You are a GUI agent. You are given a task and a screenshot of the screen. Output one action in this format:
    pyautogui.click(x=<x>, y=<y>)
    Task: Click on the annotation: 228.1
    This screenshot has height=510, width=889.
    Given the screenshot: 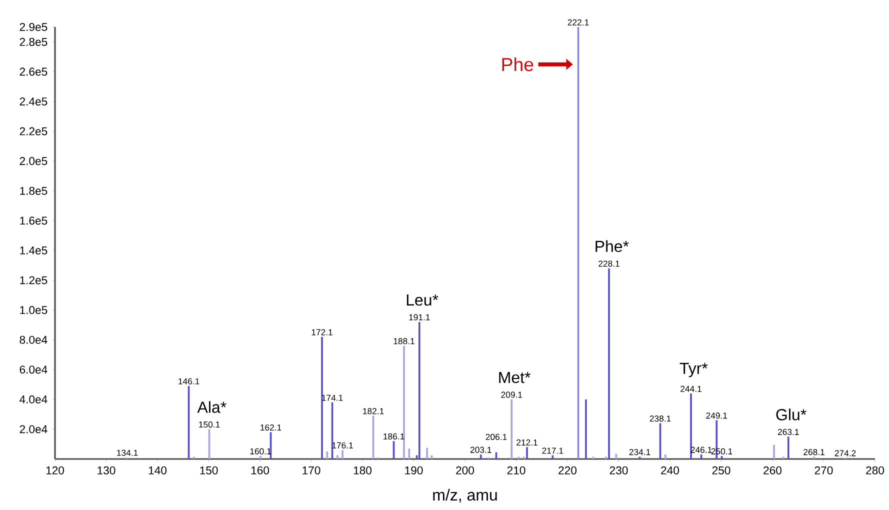 What is the action you would take?
    pyautogui.click(x=609, y=263)
    